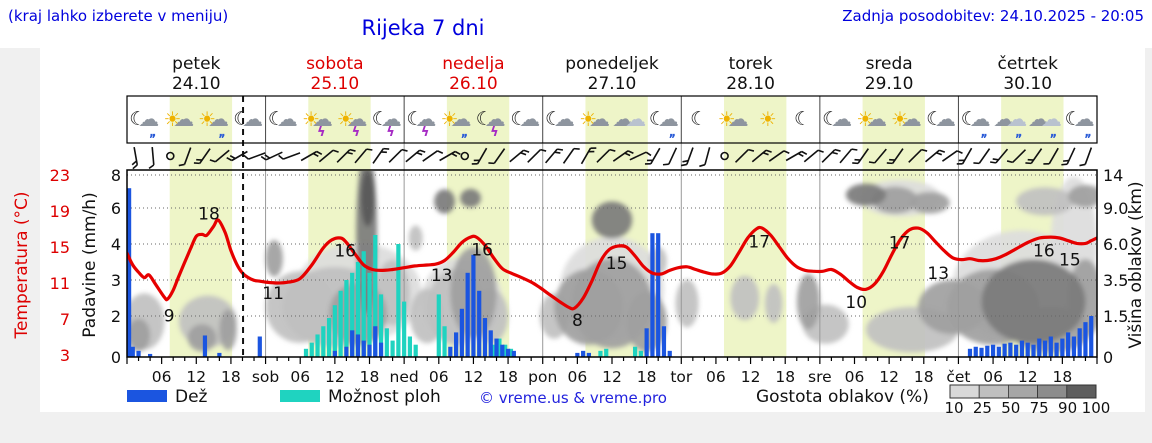 Image resolution: width=1152 pixels, height=443 pixels. What do you see at coordinates (1010, 408) in the screenshot?
I see `svg-text: 50` at bounding box center [1010, 408].